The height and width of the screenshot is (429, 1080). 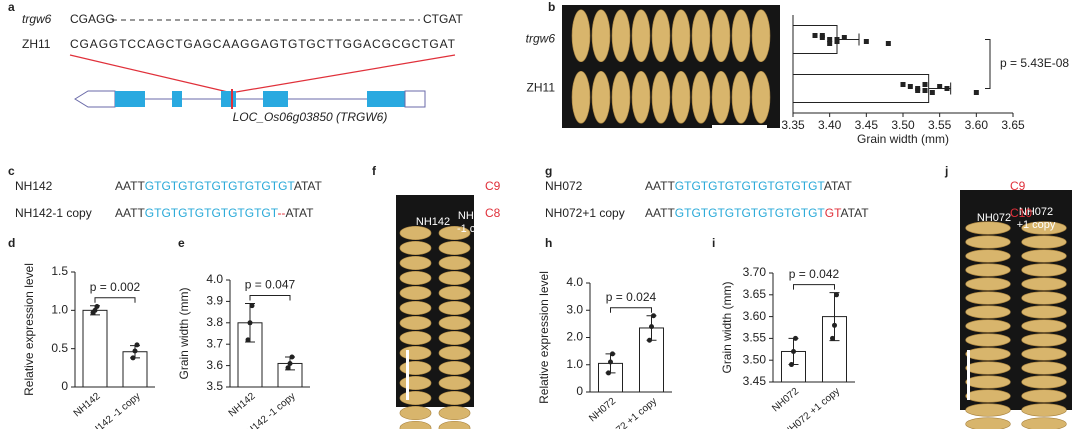 What do you see at coordinates (602, 410) in the screenshot?
I see `x-tick-label: NH072` at bounding box center [602, 410].